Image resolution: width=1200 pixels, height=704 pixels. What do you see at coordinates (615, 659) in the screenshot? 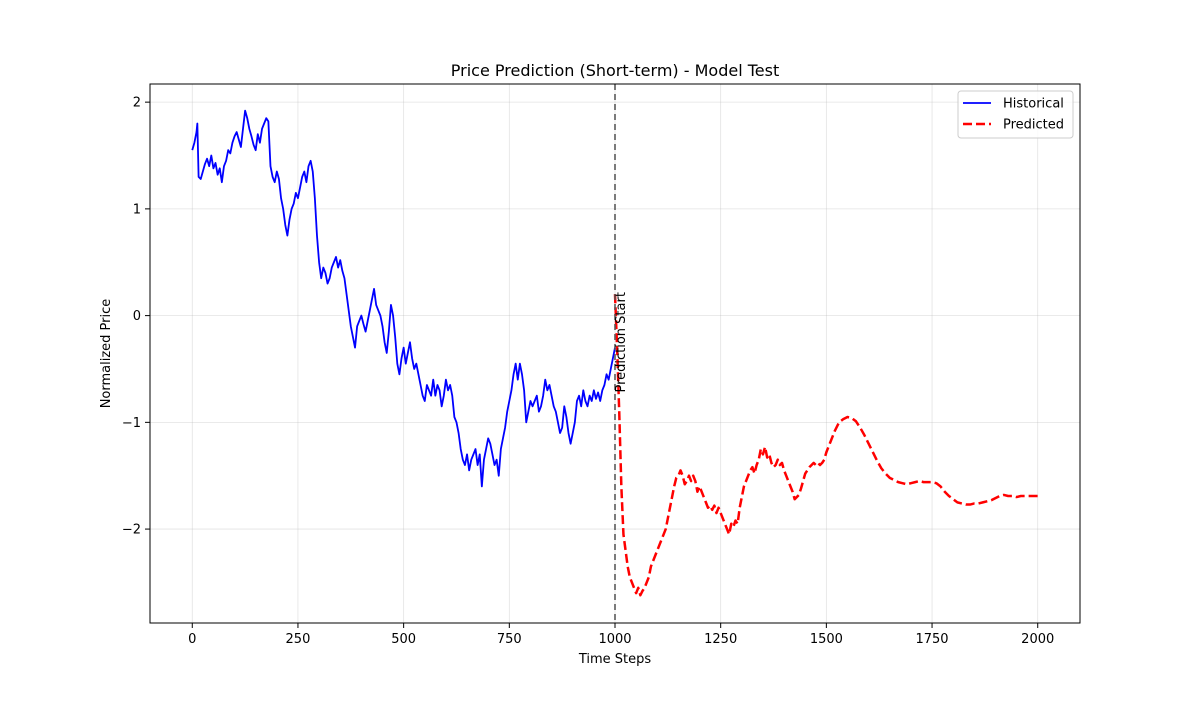
I see `x-axis-label: Time Steps` at bounding box center [615, 659].